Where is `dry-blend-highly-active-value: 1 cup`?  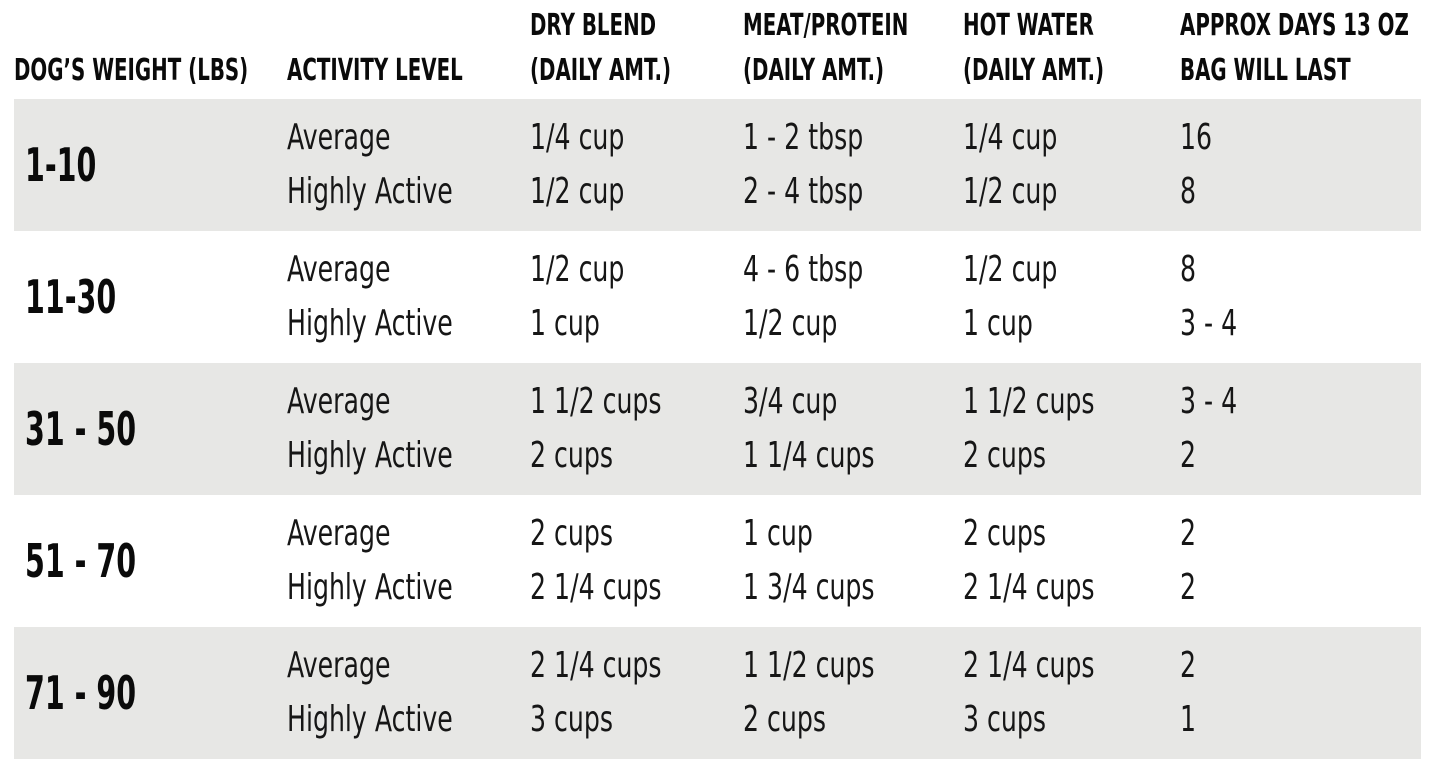 dry-blend-highly-active-value: 1 cup is located at coordinates (565, 323).